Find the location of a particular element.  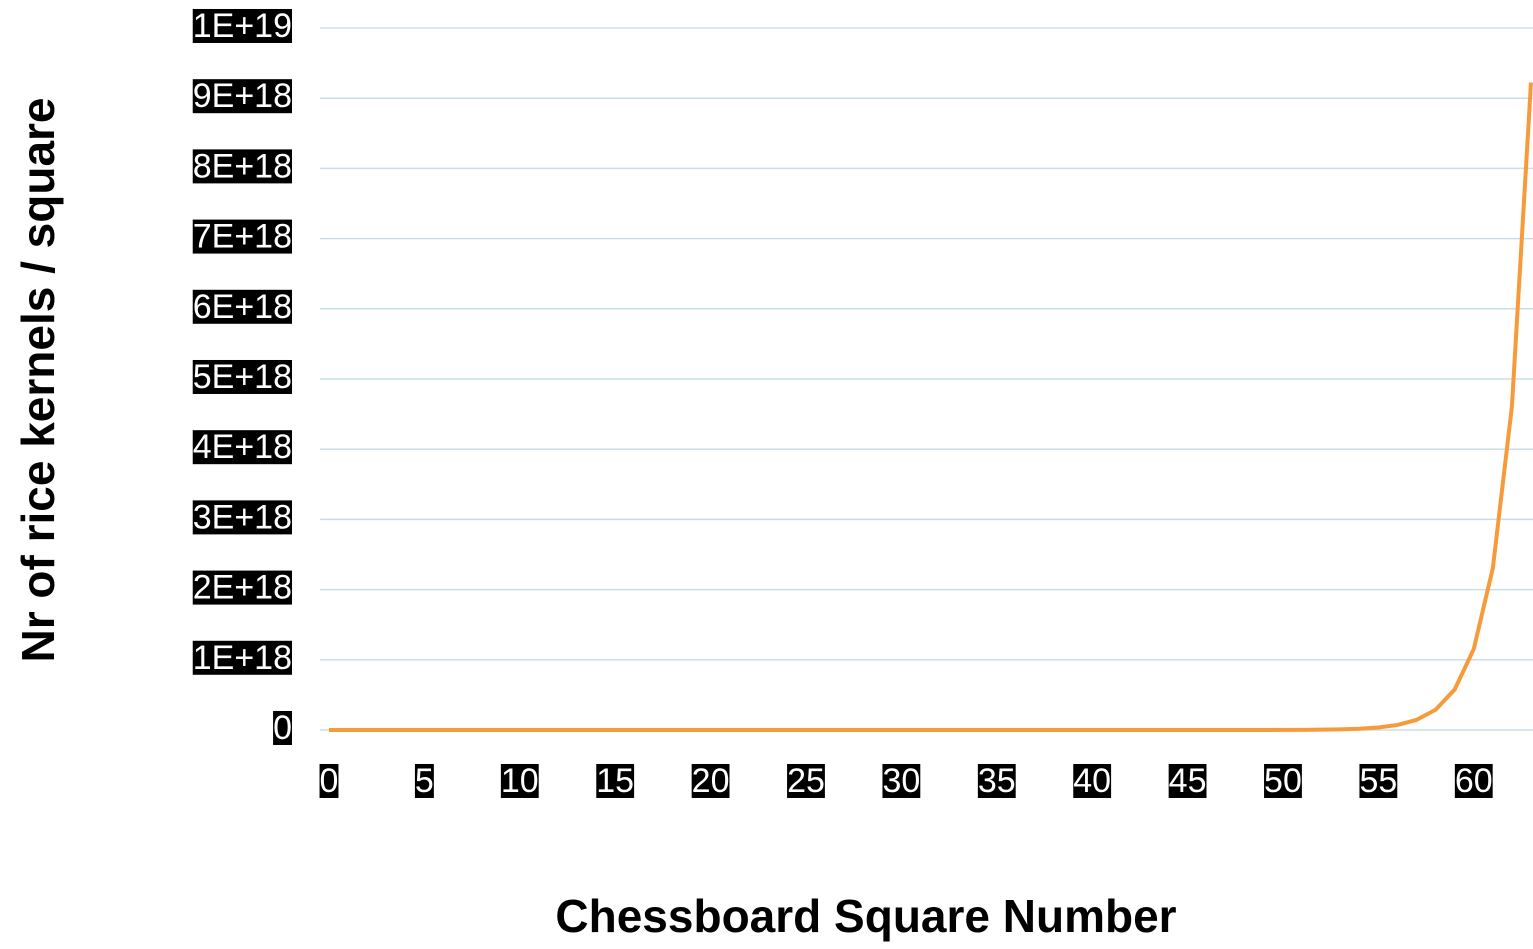

x-tick-label: 10 is located at coordinates (520, 781).